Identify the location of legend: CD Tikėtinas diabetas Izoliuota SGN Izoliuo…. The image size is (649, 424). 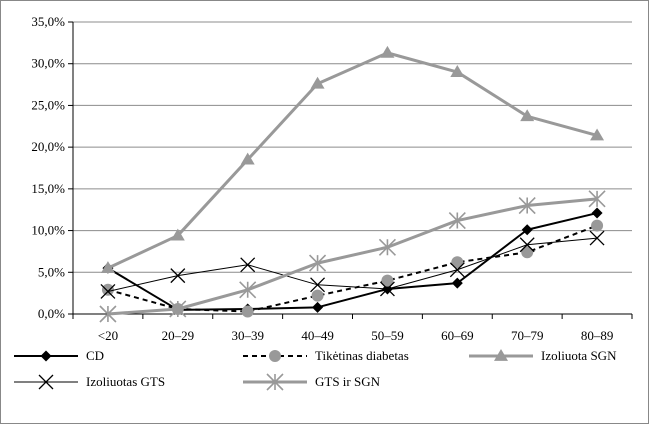
(315, 369).